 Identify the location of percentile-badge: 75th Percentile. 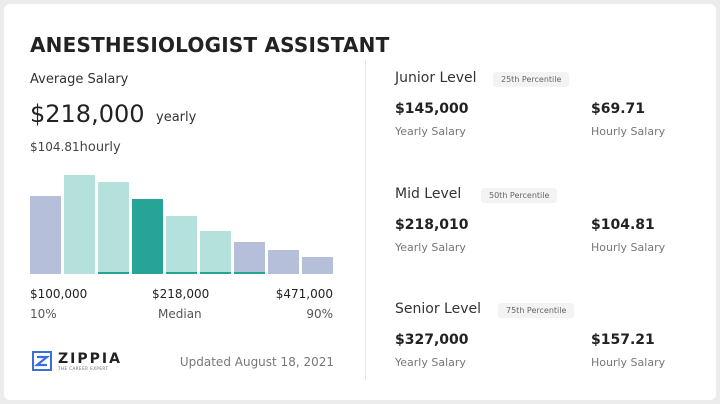
(536, 310).